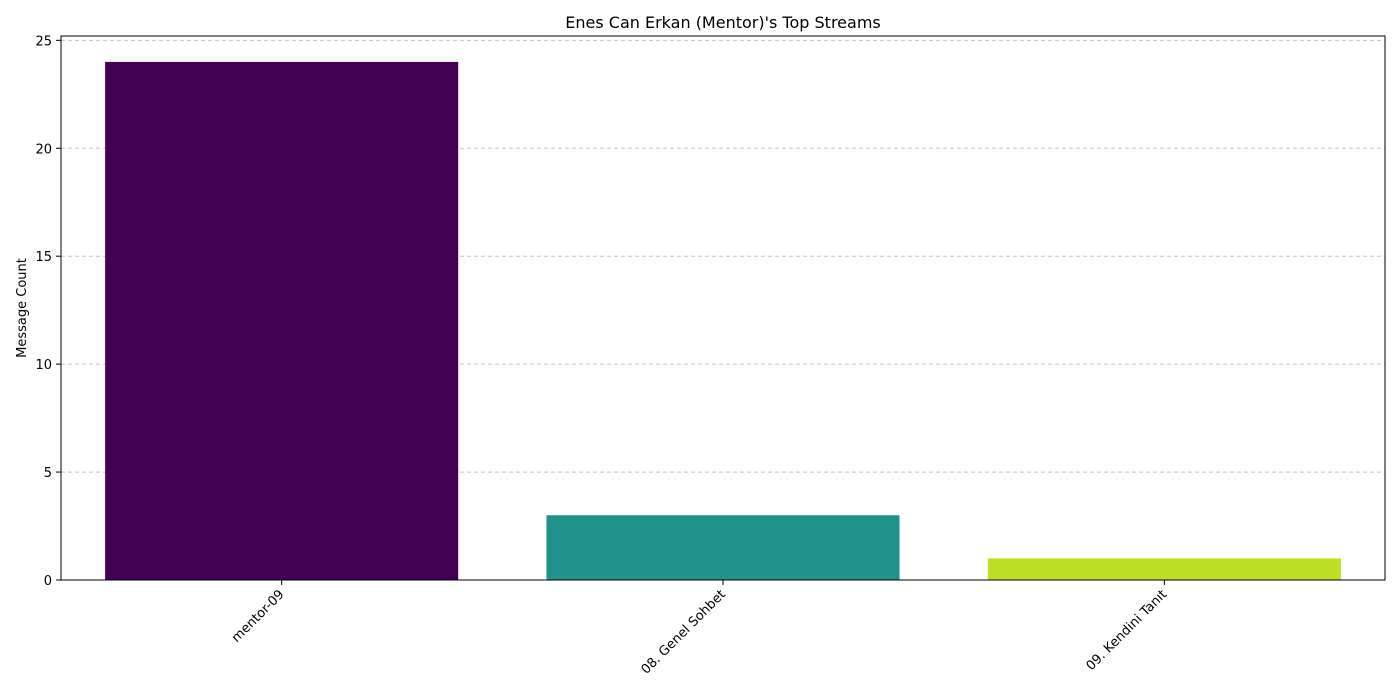 The width and height of the screenshot is (1400, 700). What do you see at coordinates (22, 308) in the screenshot?
I see `y-axis-label: Message Count` at bounding box center [22, 308].